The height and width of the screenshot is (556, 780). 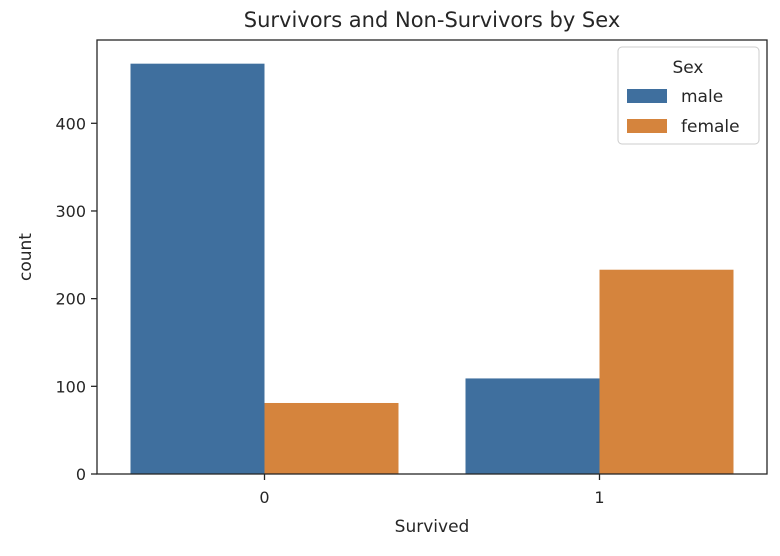 I want to click on x-tick-label: 1, so click(x=599, y=497).